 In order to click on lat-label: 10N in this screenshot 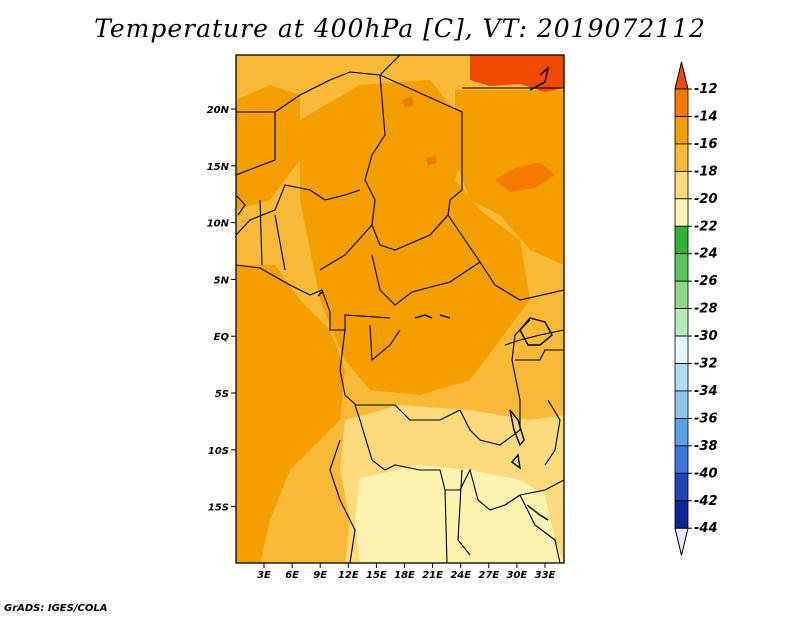, I will do `click(218, 224)`.